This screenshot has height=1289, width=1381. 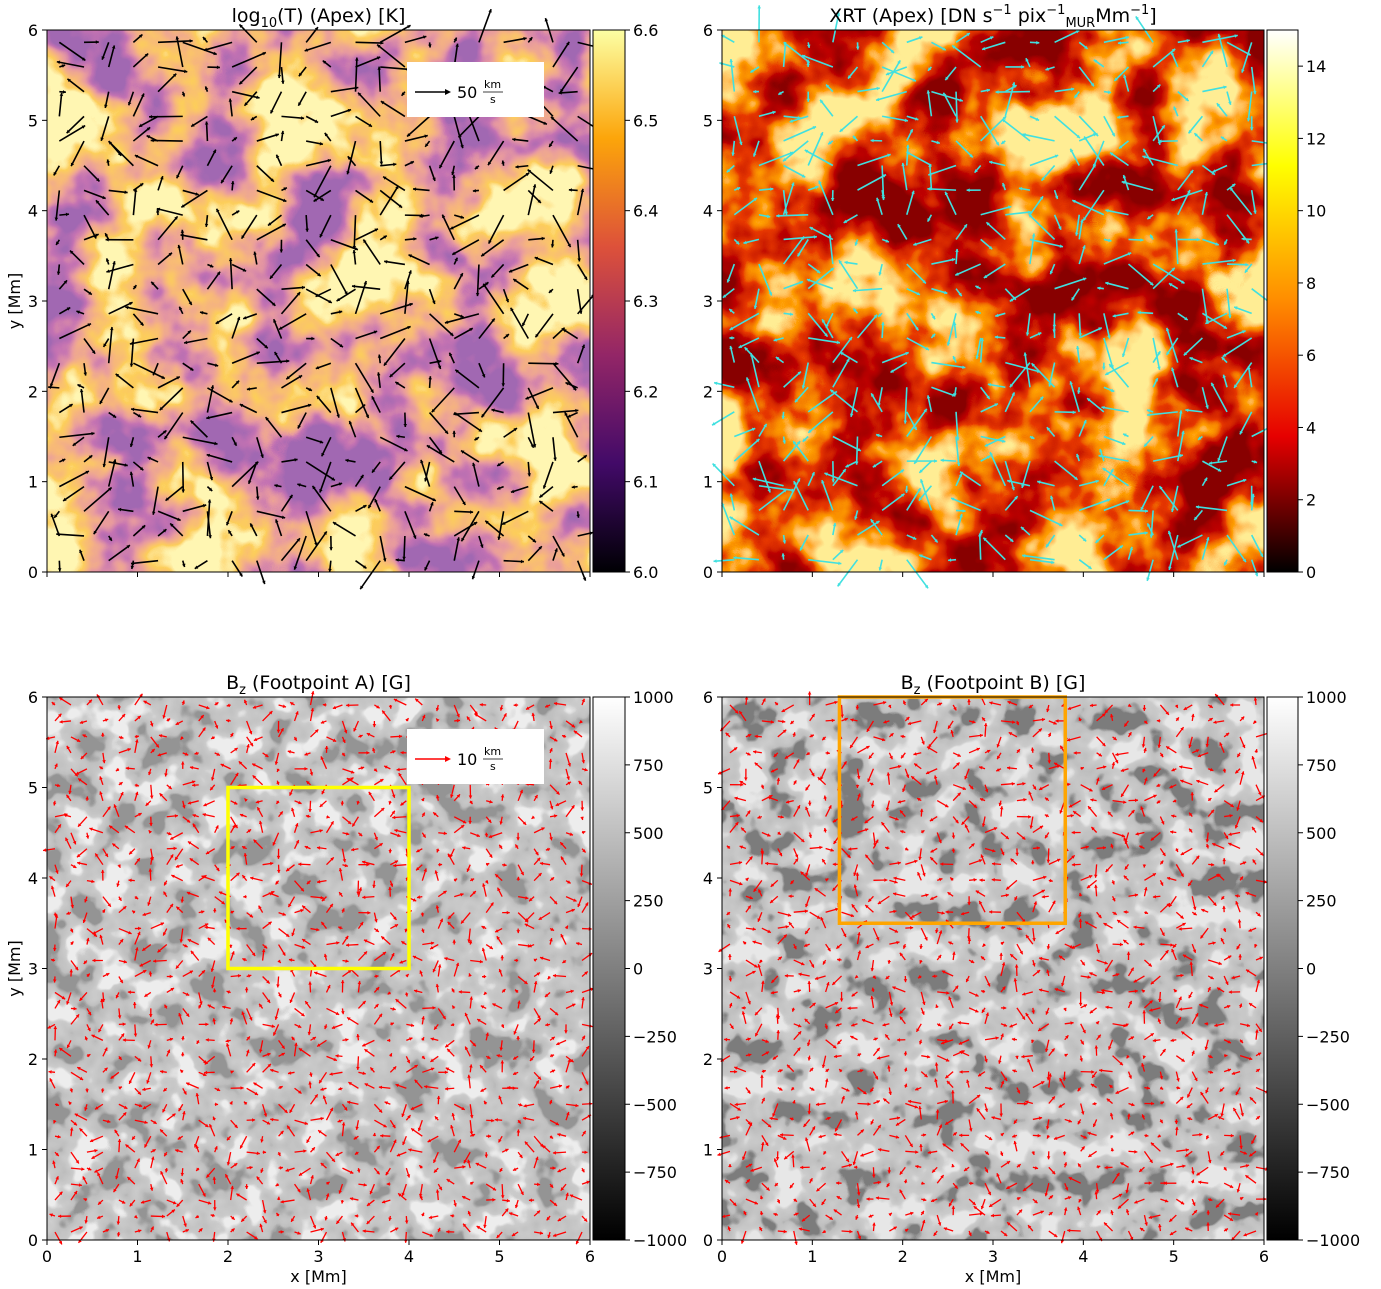 What do you see at coordinates (246, 16) in the screenshot?
I see `title-part: log` at bounding box center [246, 16].